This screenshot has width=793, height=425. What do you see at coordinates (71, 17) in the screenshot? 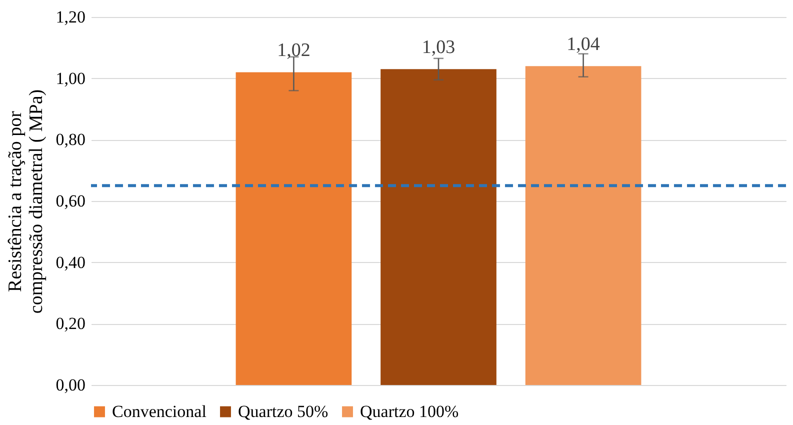
I see `y-tick-label: 1,20` at bounding box center [71, 17].